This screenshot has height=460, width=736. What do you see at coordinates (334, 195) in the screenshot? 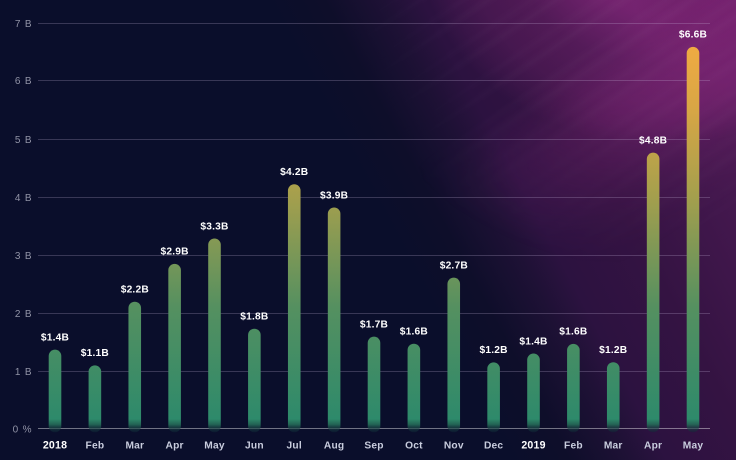
I see `svg-text: $3.9B` at bounding box center [334, 195].